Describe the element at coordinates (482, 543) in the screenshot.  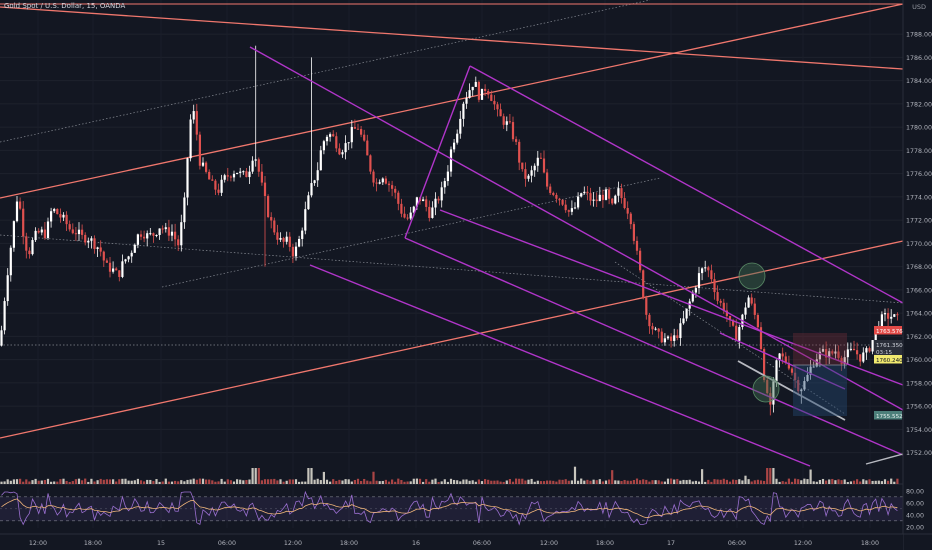
I see `time-tick-label: 06:00` at that location.